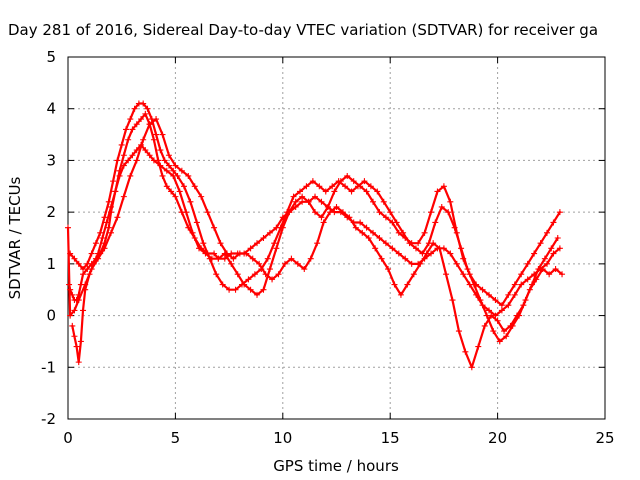  What do you see at coordinates (390, 438) in the screenshot?
I see `x-tick-label: 15` at bounding box center [390, 438].